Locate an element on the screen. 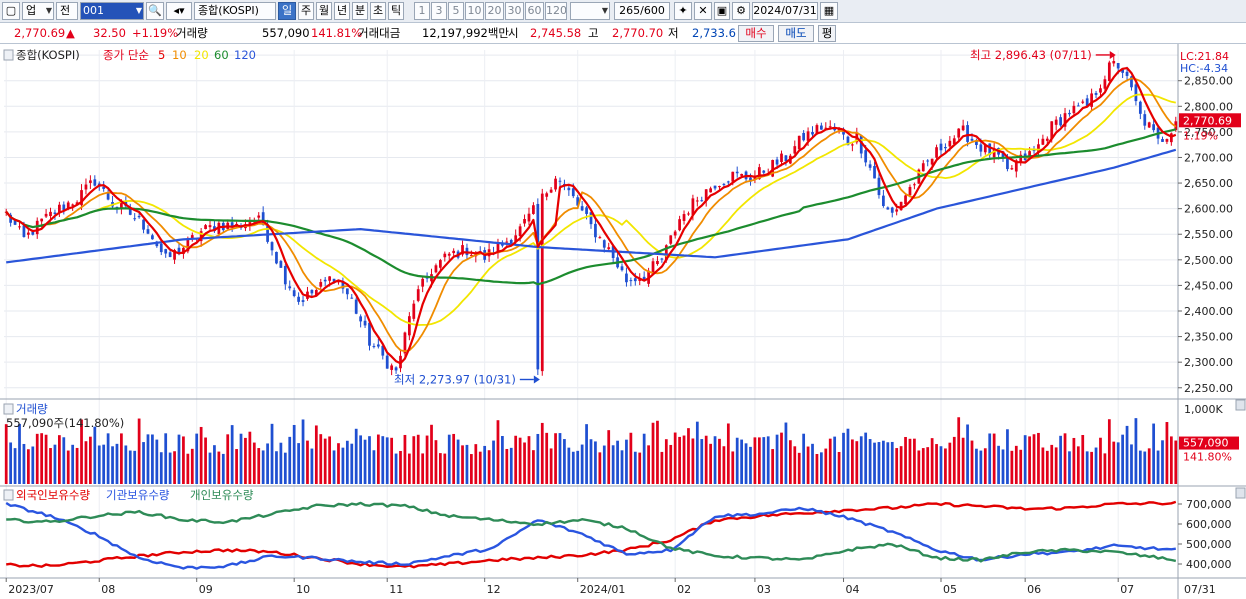  volume-ratio: 141.81% is located at coordinates (337, 33).